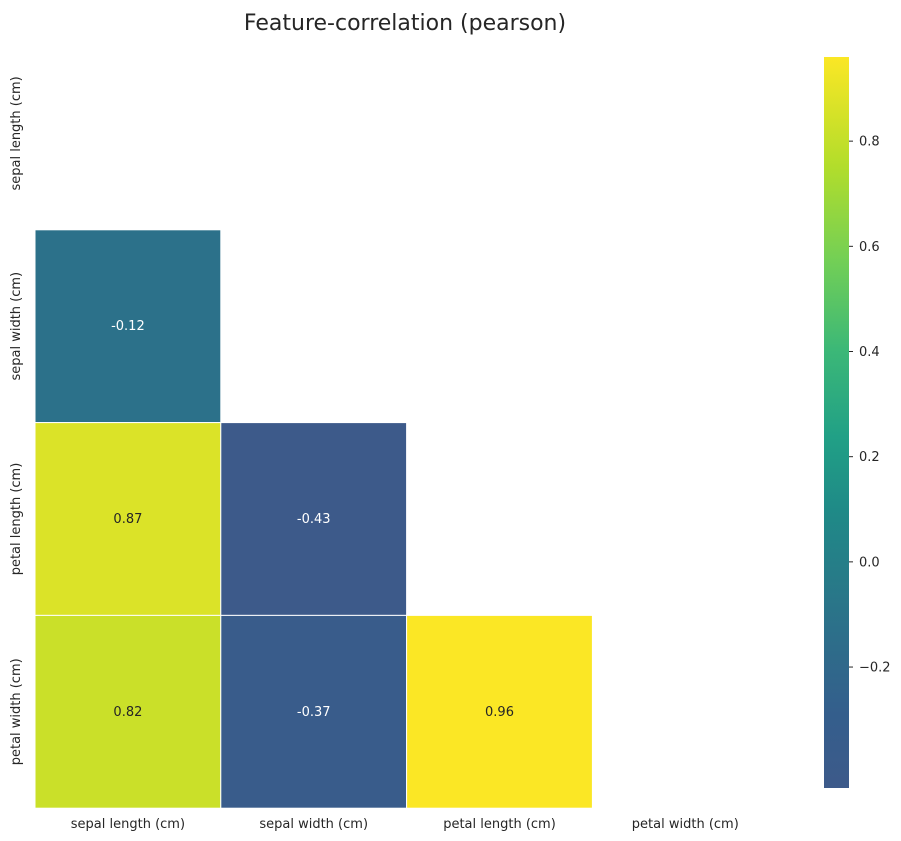 This screenshot has width=901, height=841. What do you see at coordinates (869, 142) in the screenshot?
I see `colorbar-tick-label: 0.8` at bounding box center [869, 142].